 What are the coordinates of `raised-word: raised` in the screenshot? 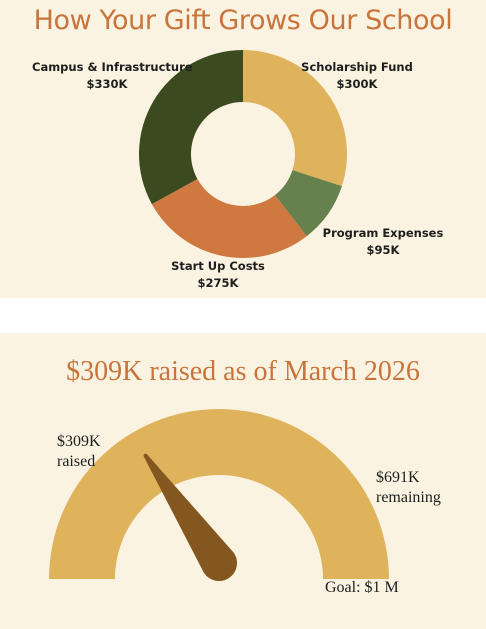 It's located at (76, 461).